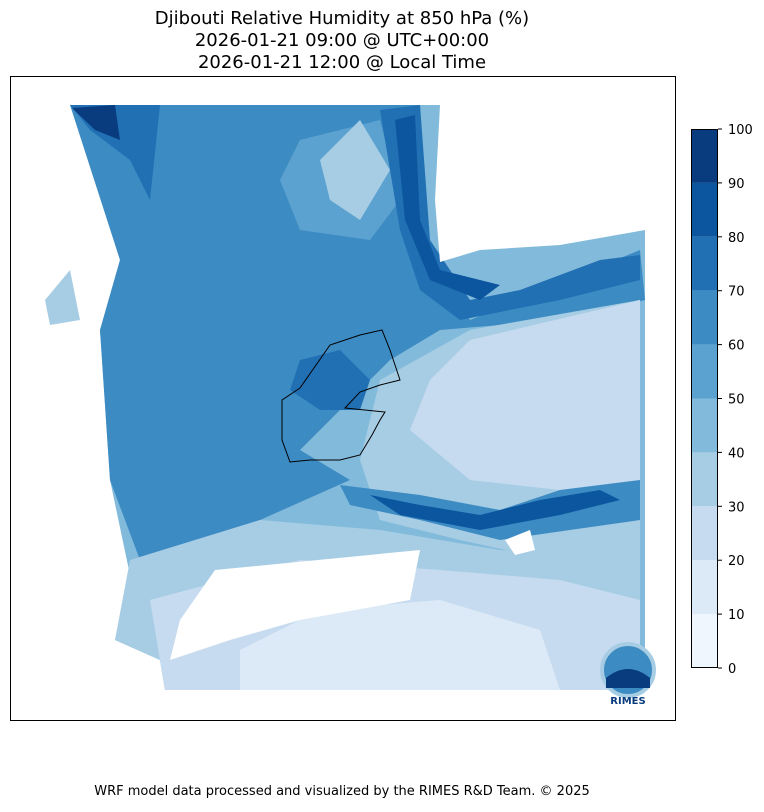 This screenshot has width=764, height=812. What do you see at coordinates (740, 130) in the screenshot?
I see `colorbar-tick-label: 100` at bounding box center [740, 130].